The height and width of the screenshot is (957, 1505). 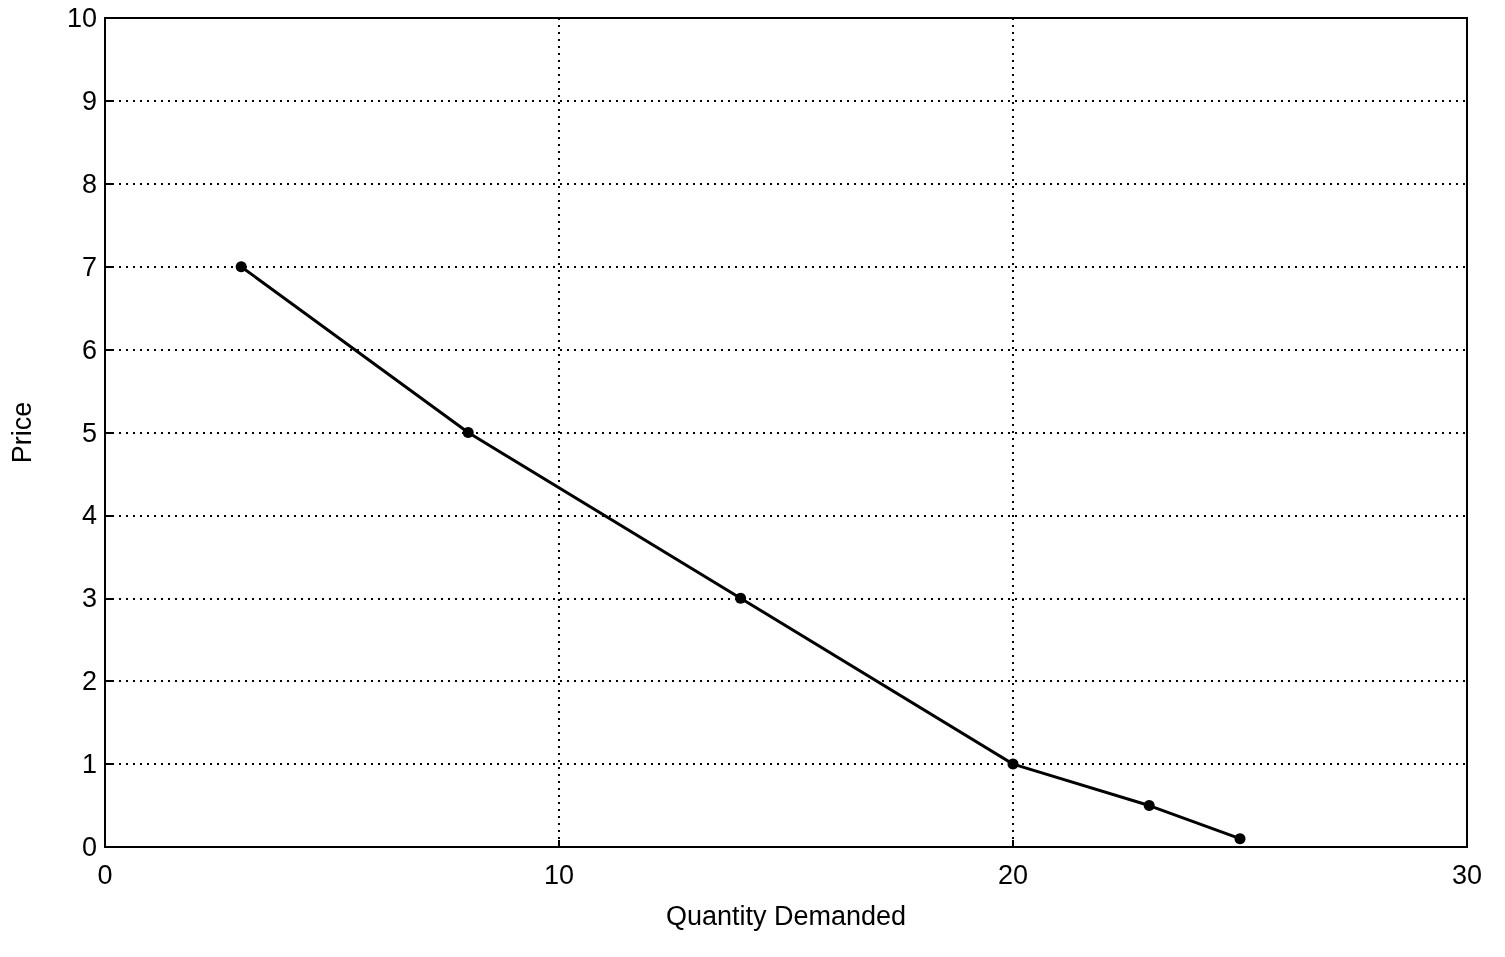 I want to click on y-tick-label: 5, so click(x=89, y=432).